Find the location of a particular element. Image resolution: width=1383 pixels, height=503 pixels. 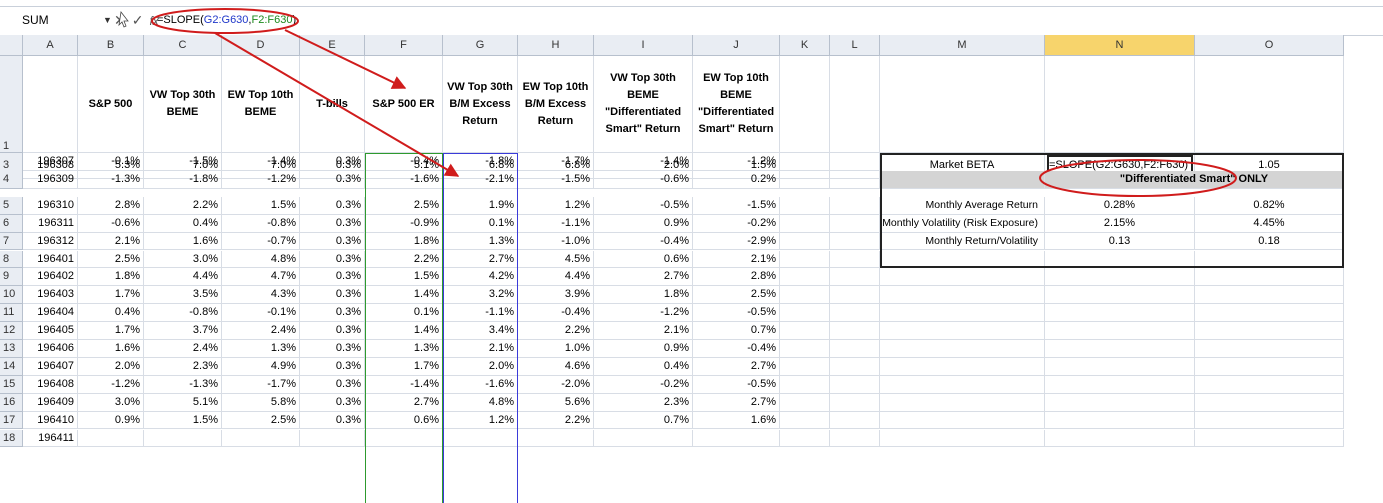

cell-g6: 0.1% is located at coordinates (480, 223).